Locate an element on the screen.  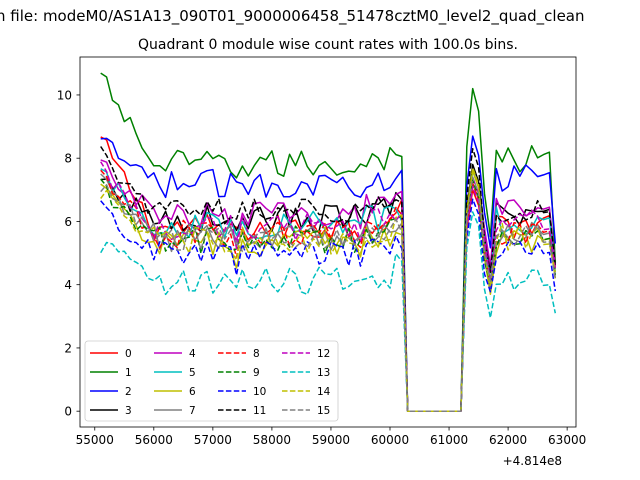
y-tick-label: 2 is located at coordinates (68, 348).